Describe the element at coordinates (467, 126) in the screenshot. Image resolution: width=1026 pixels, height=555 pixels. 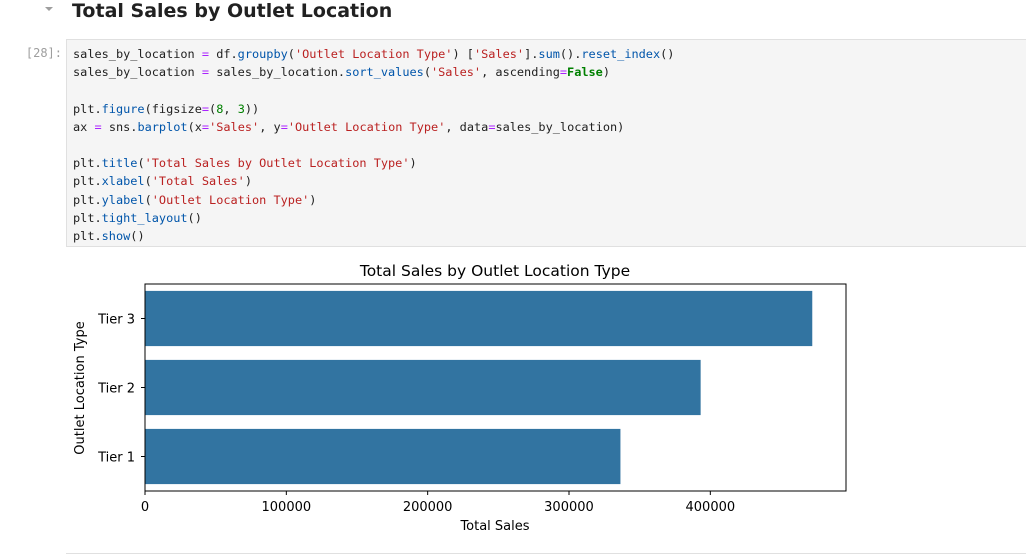
I see `code-token: , data` at that location.